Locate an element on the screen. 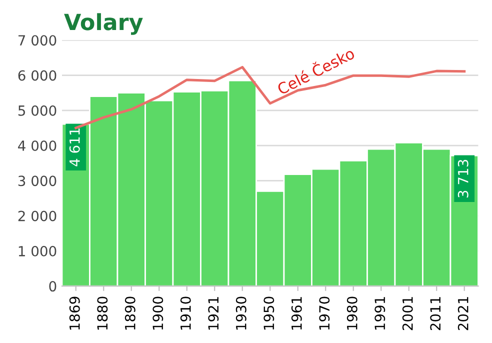  x-tick-label: 1900 is located at coordinates (158, 313).